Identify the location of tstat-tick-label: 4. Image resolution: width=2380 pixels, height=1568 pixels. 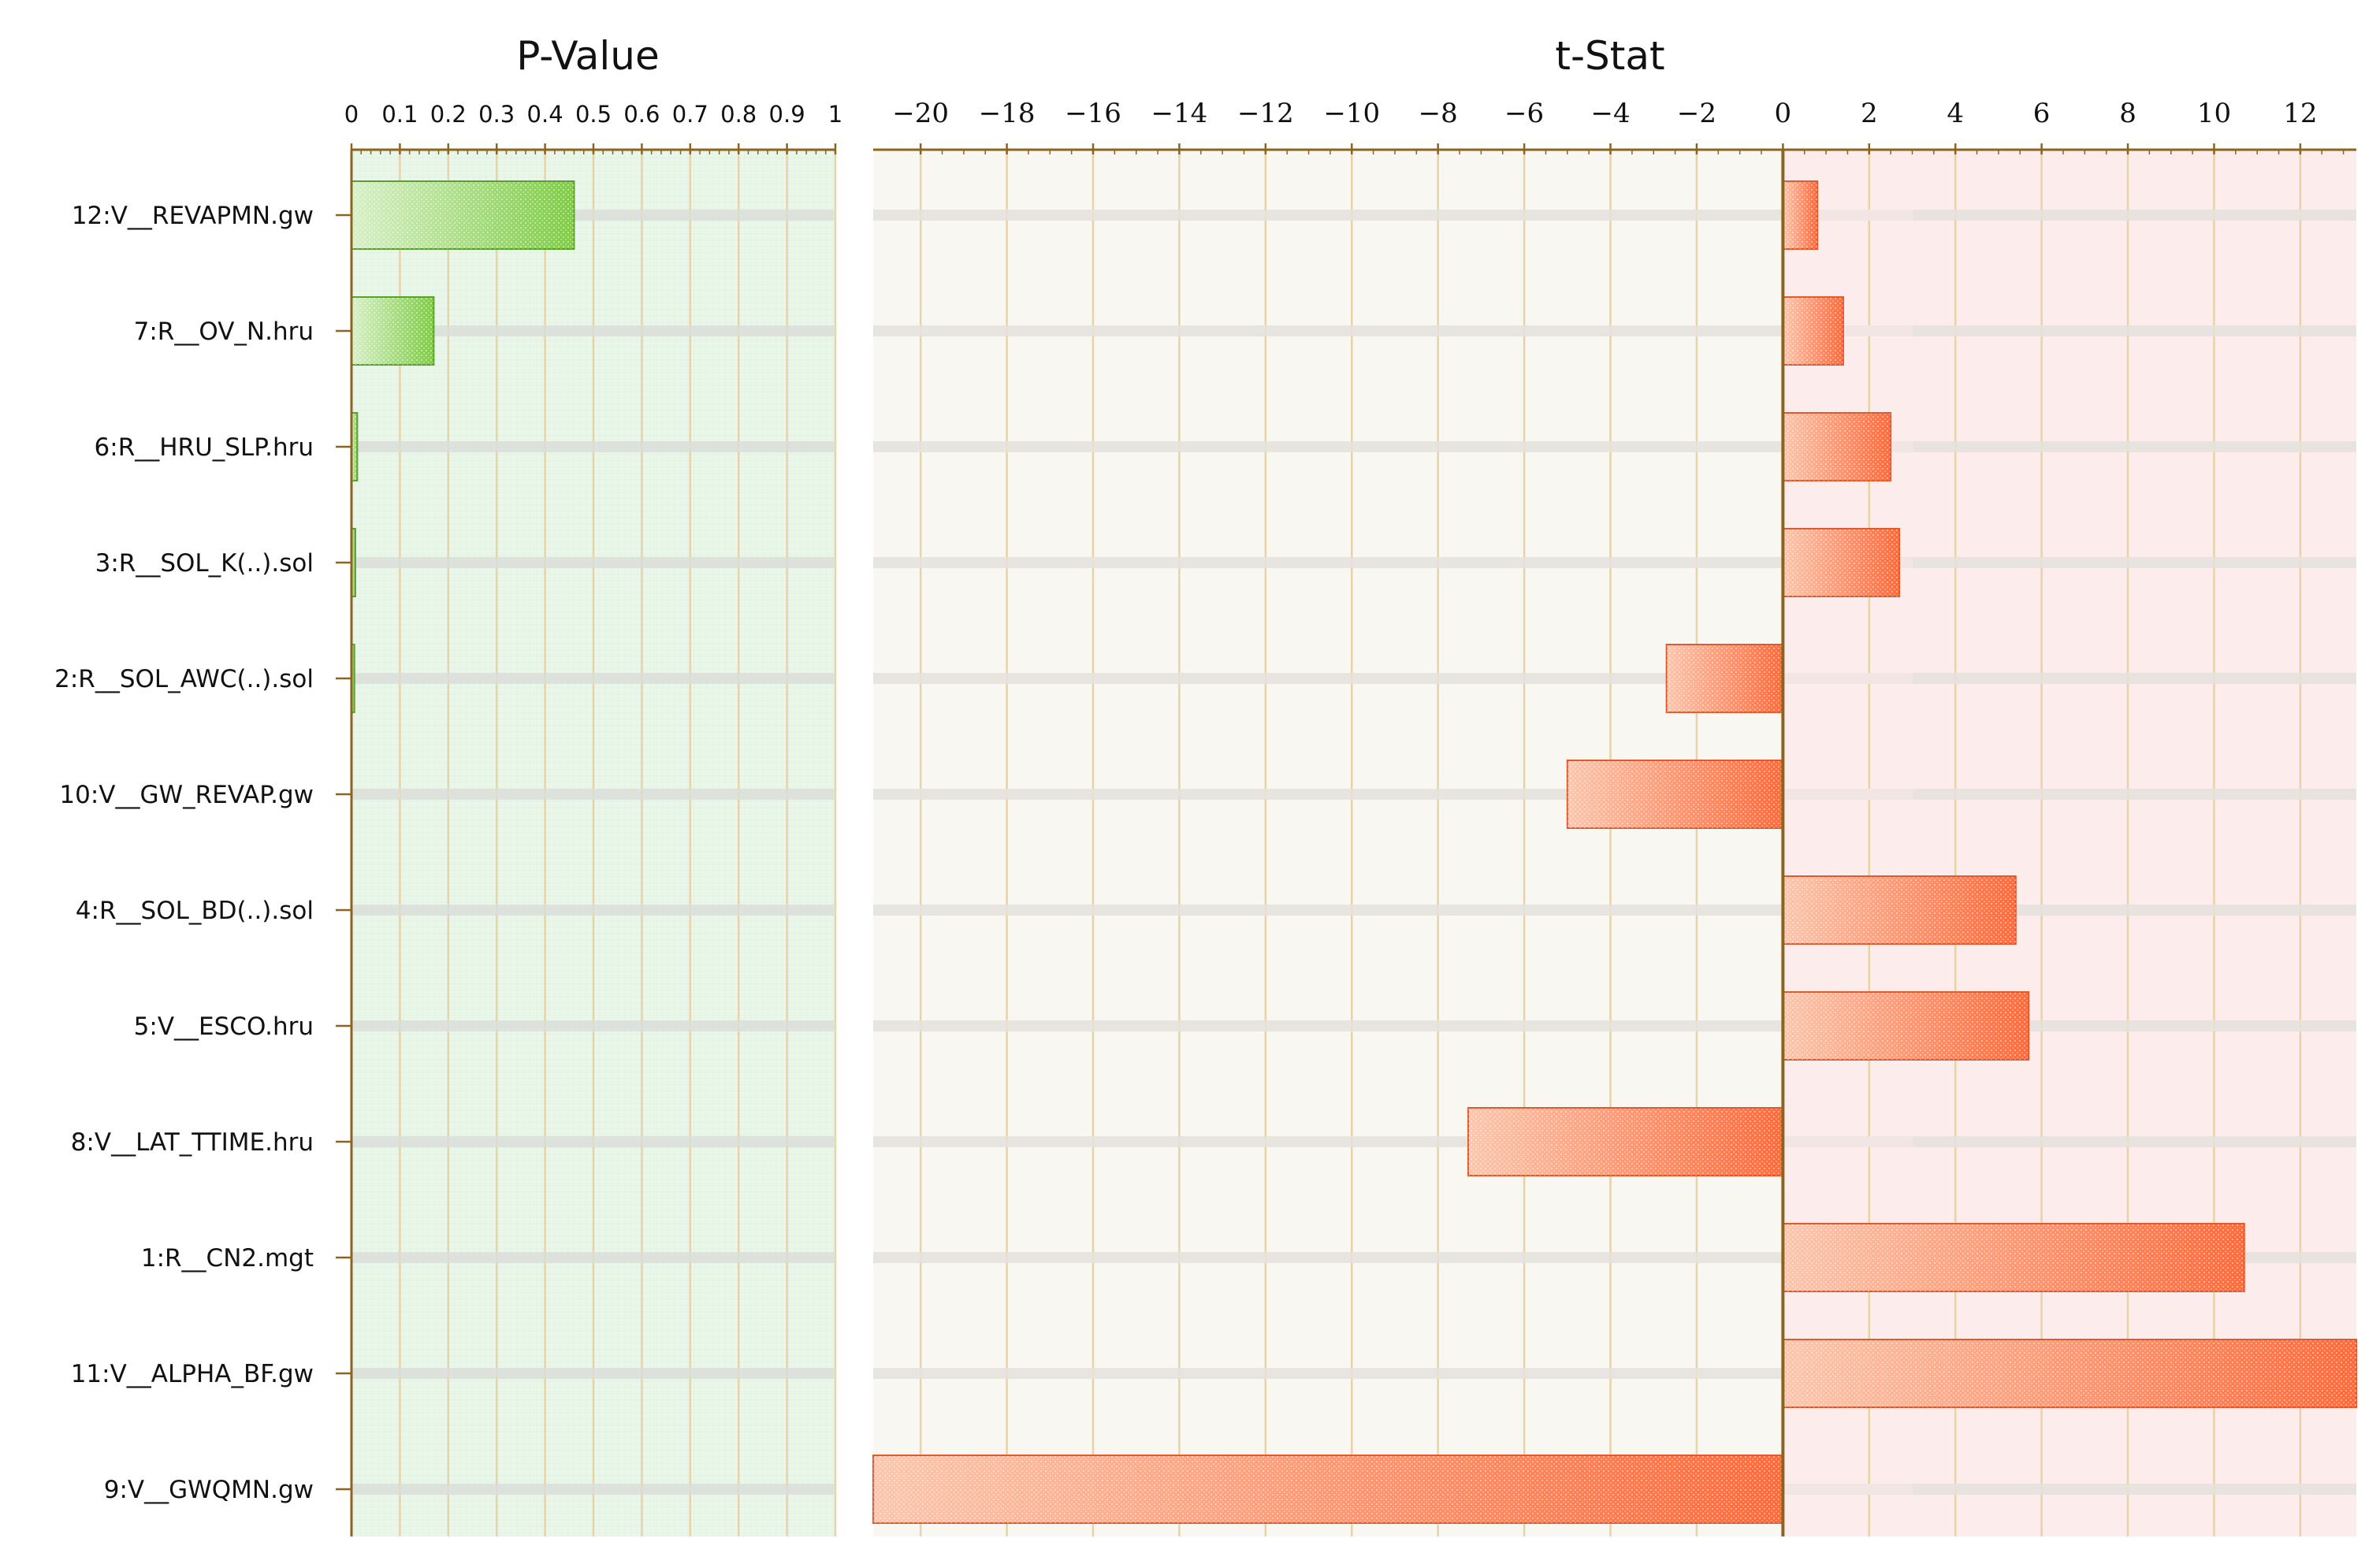
(1955, 113).